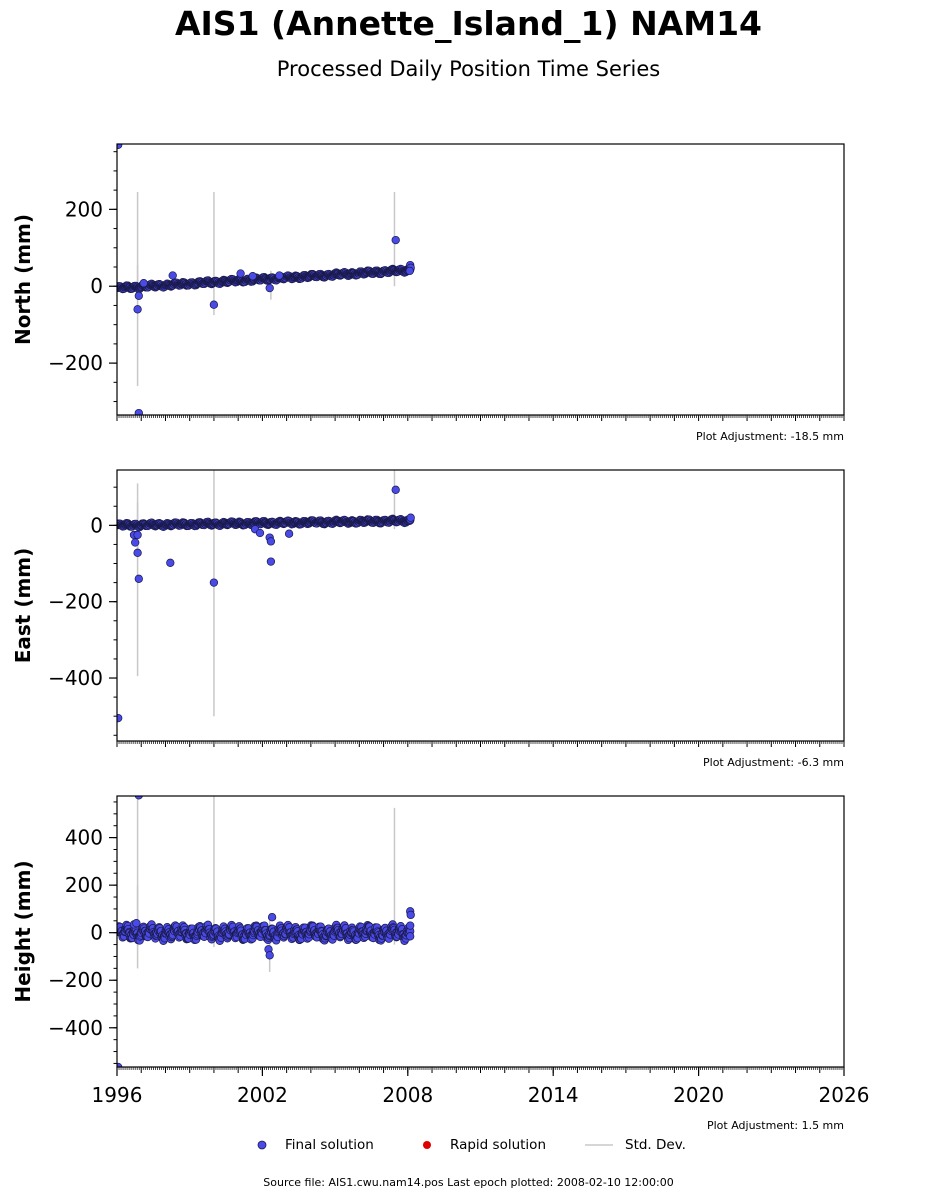 This screenshot has height=1200, width=937. Describe the element at coordinates (329, 1145) in the screenshot. I see `legend-final-label: Final solution` at that location.